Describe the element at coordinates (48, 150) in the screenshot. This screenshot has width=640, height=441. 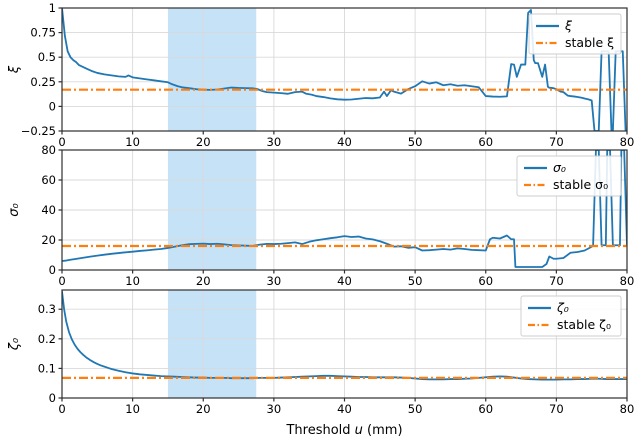
I see `ytick-label: 80` at that location.